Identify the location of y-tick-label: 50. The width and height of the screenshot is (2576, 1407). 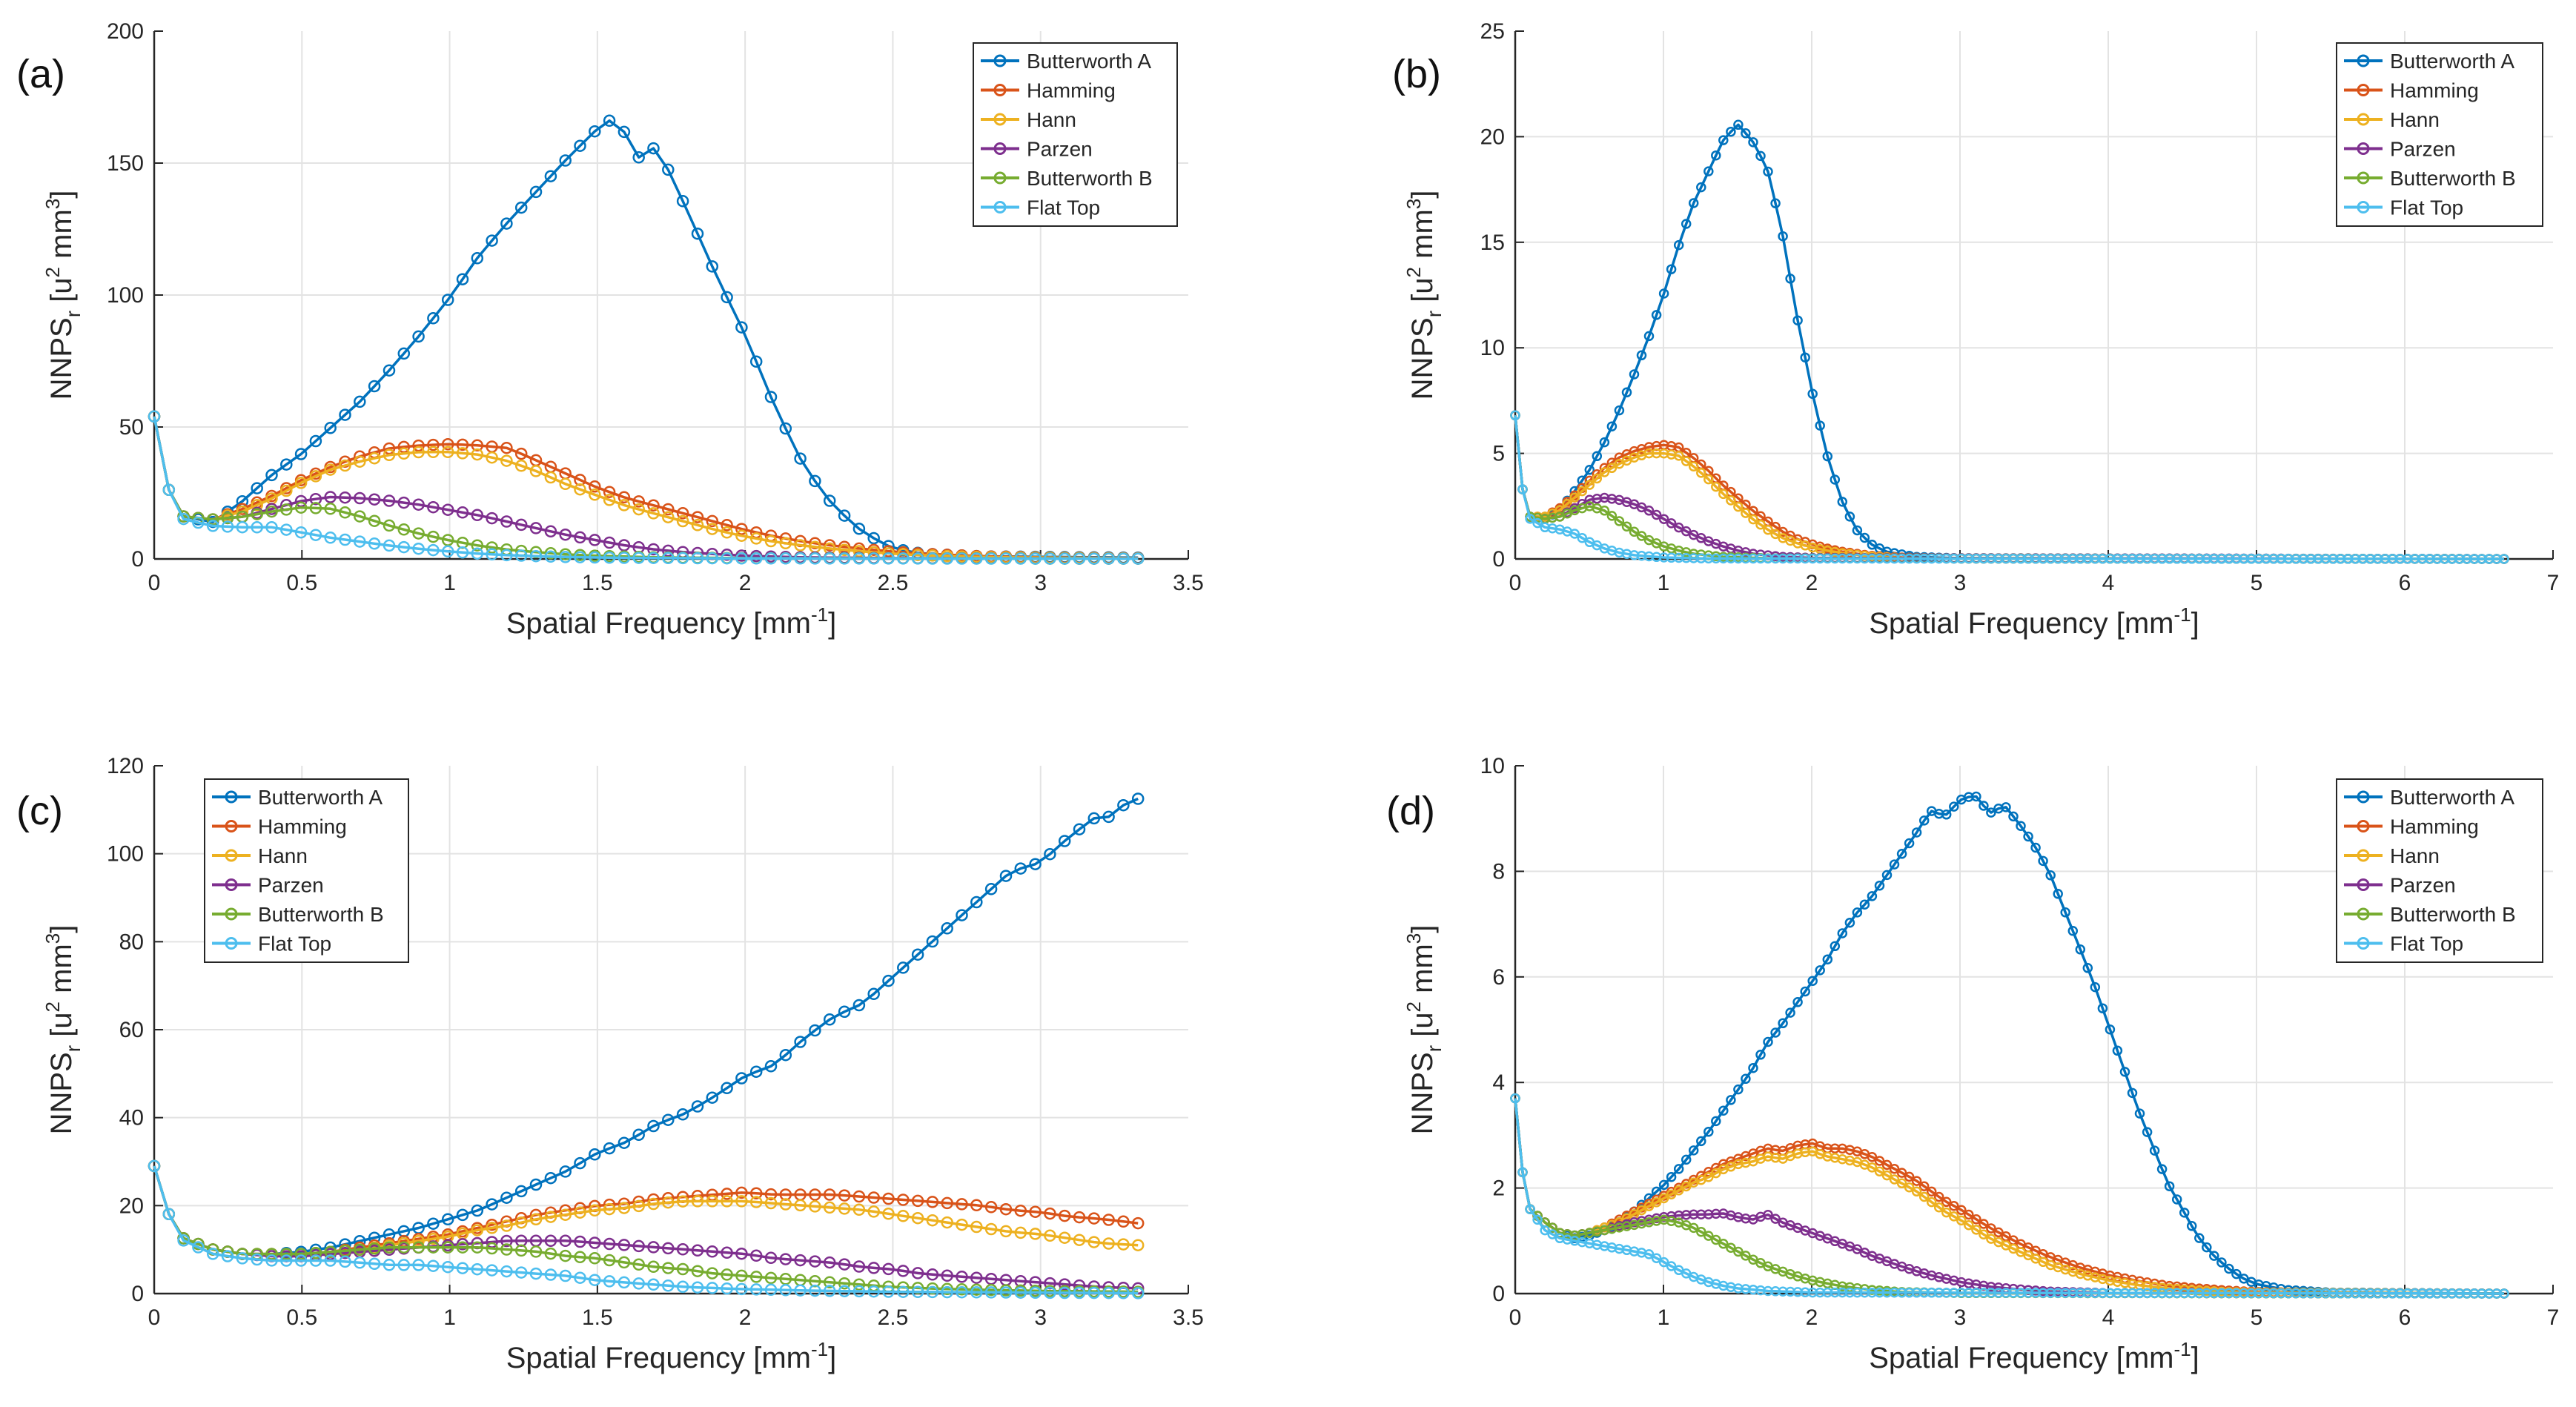
(131, 428).